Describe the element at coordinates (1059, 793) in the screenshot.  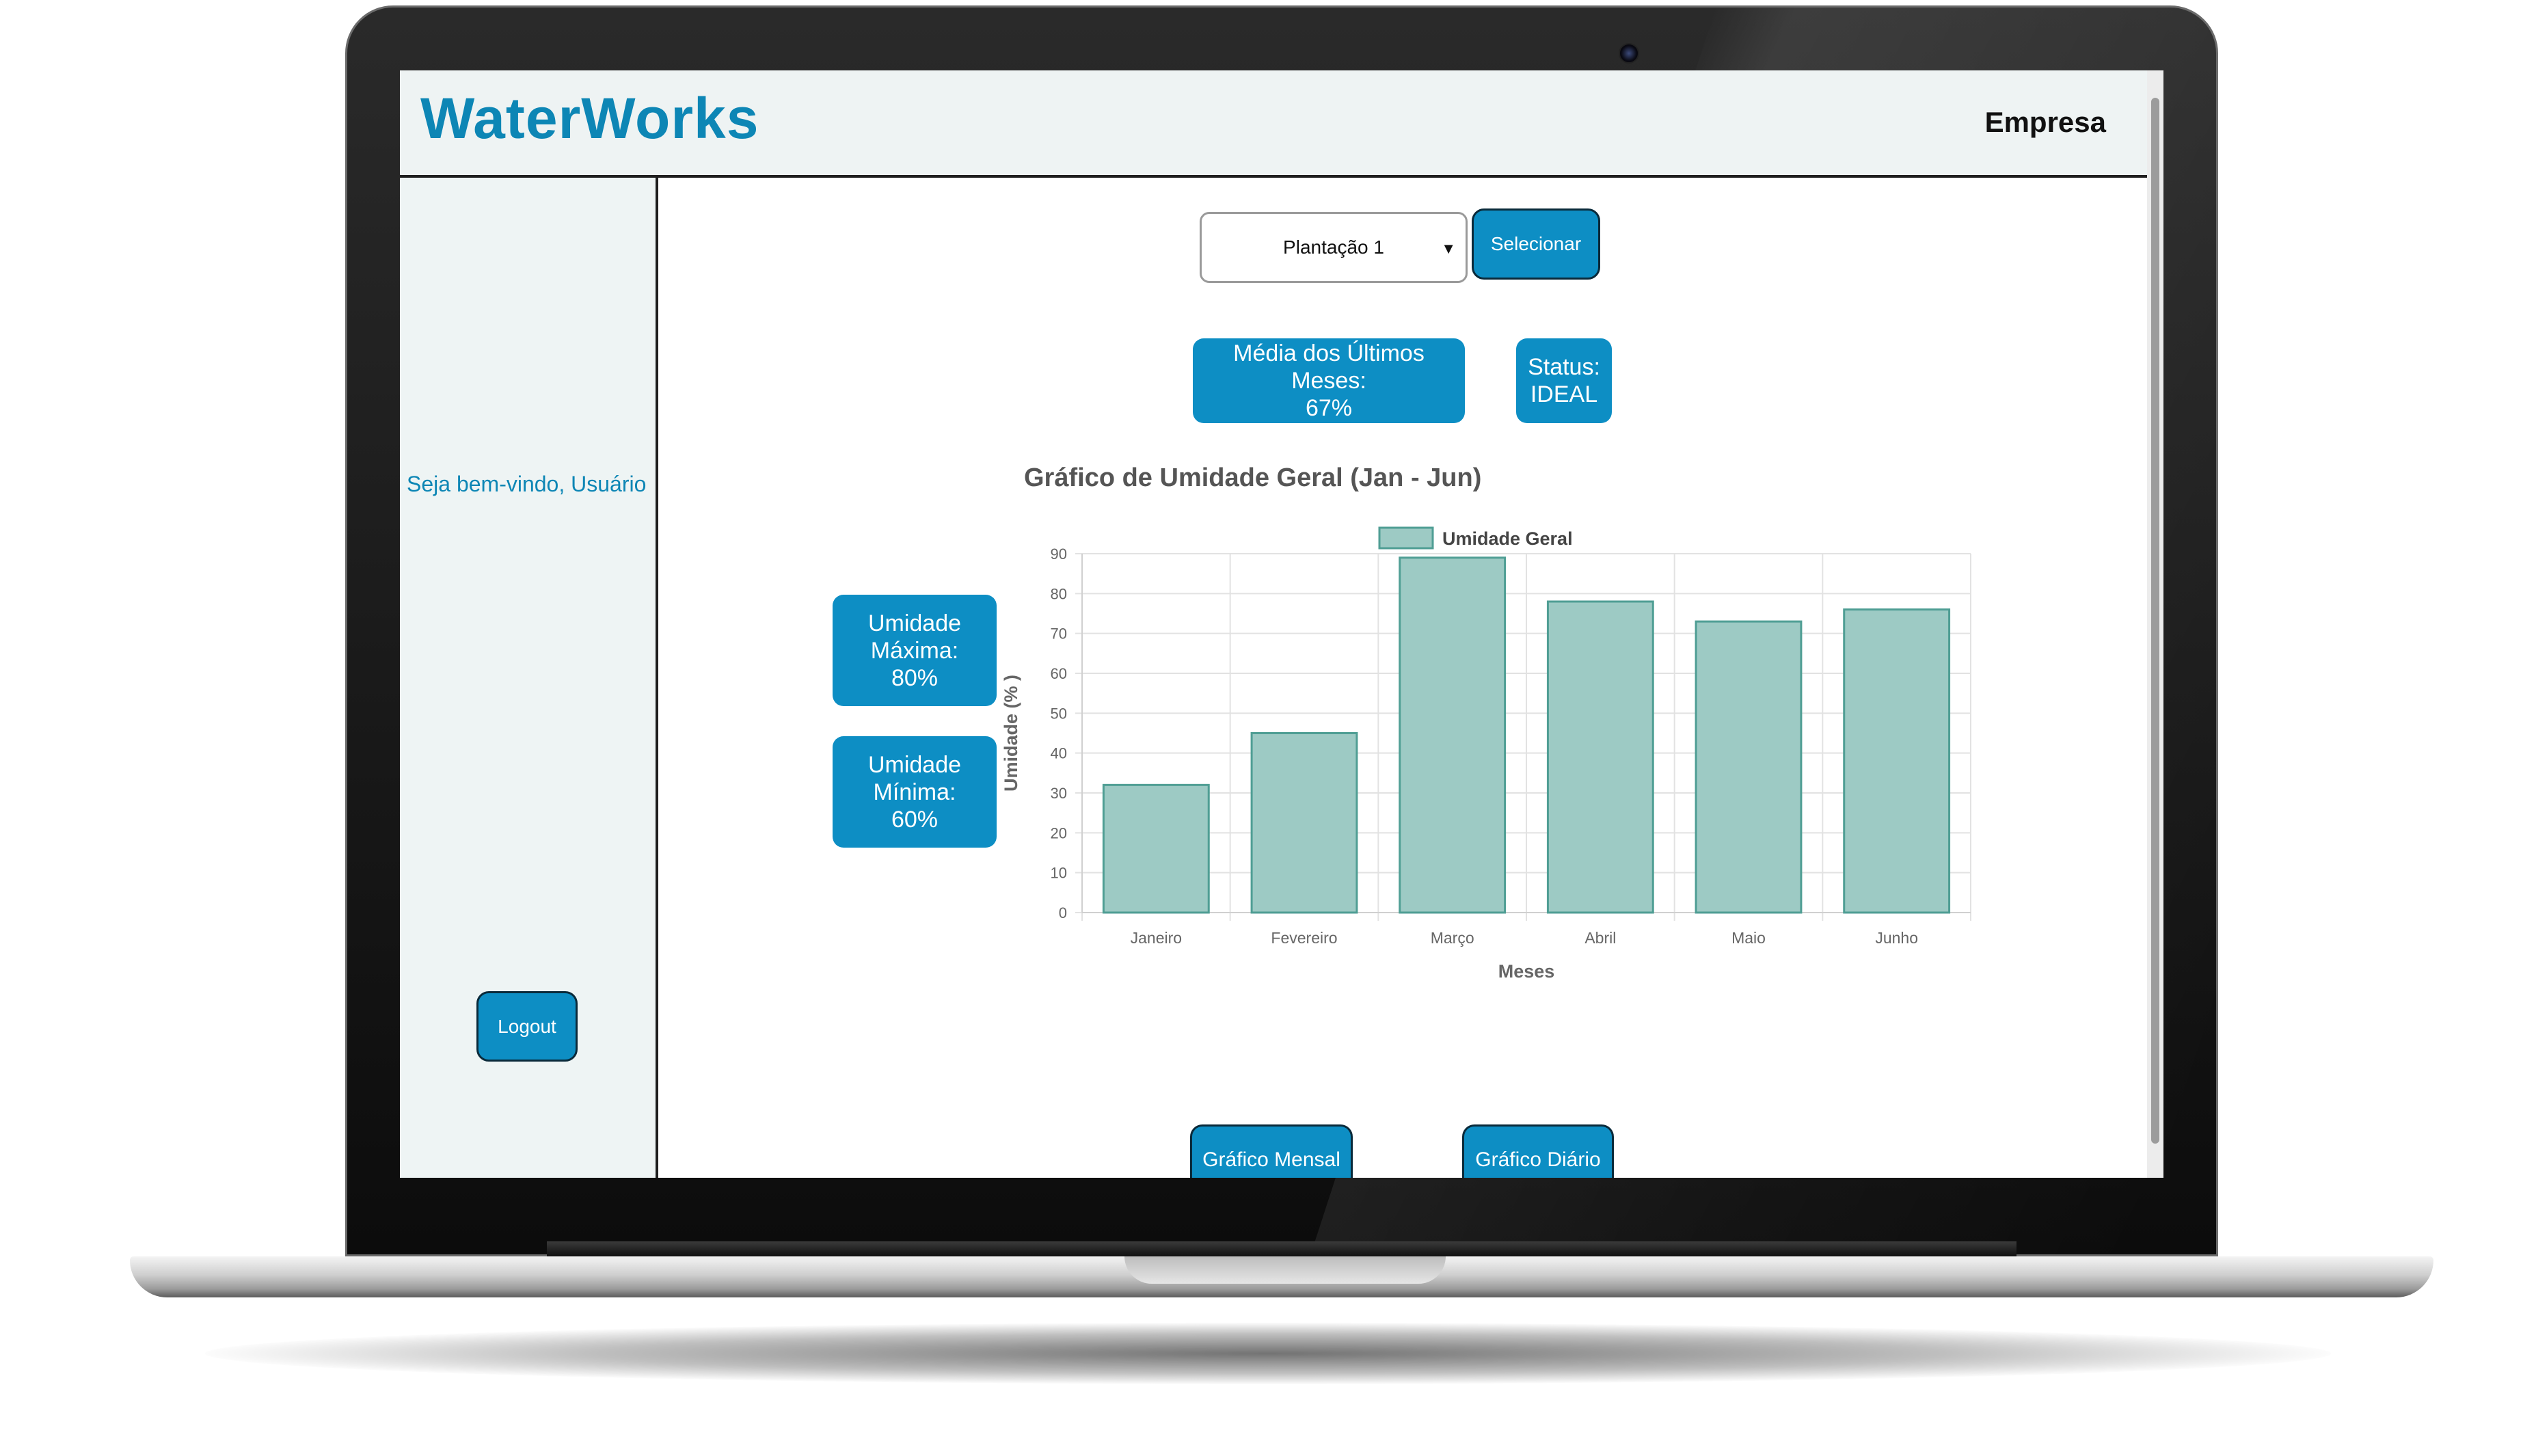
I see `y-tick-label: 30` at that location.